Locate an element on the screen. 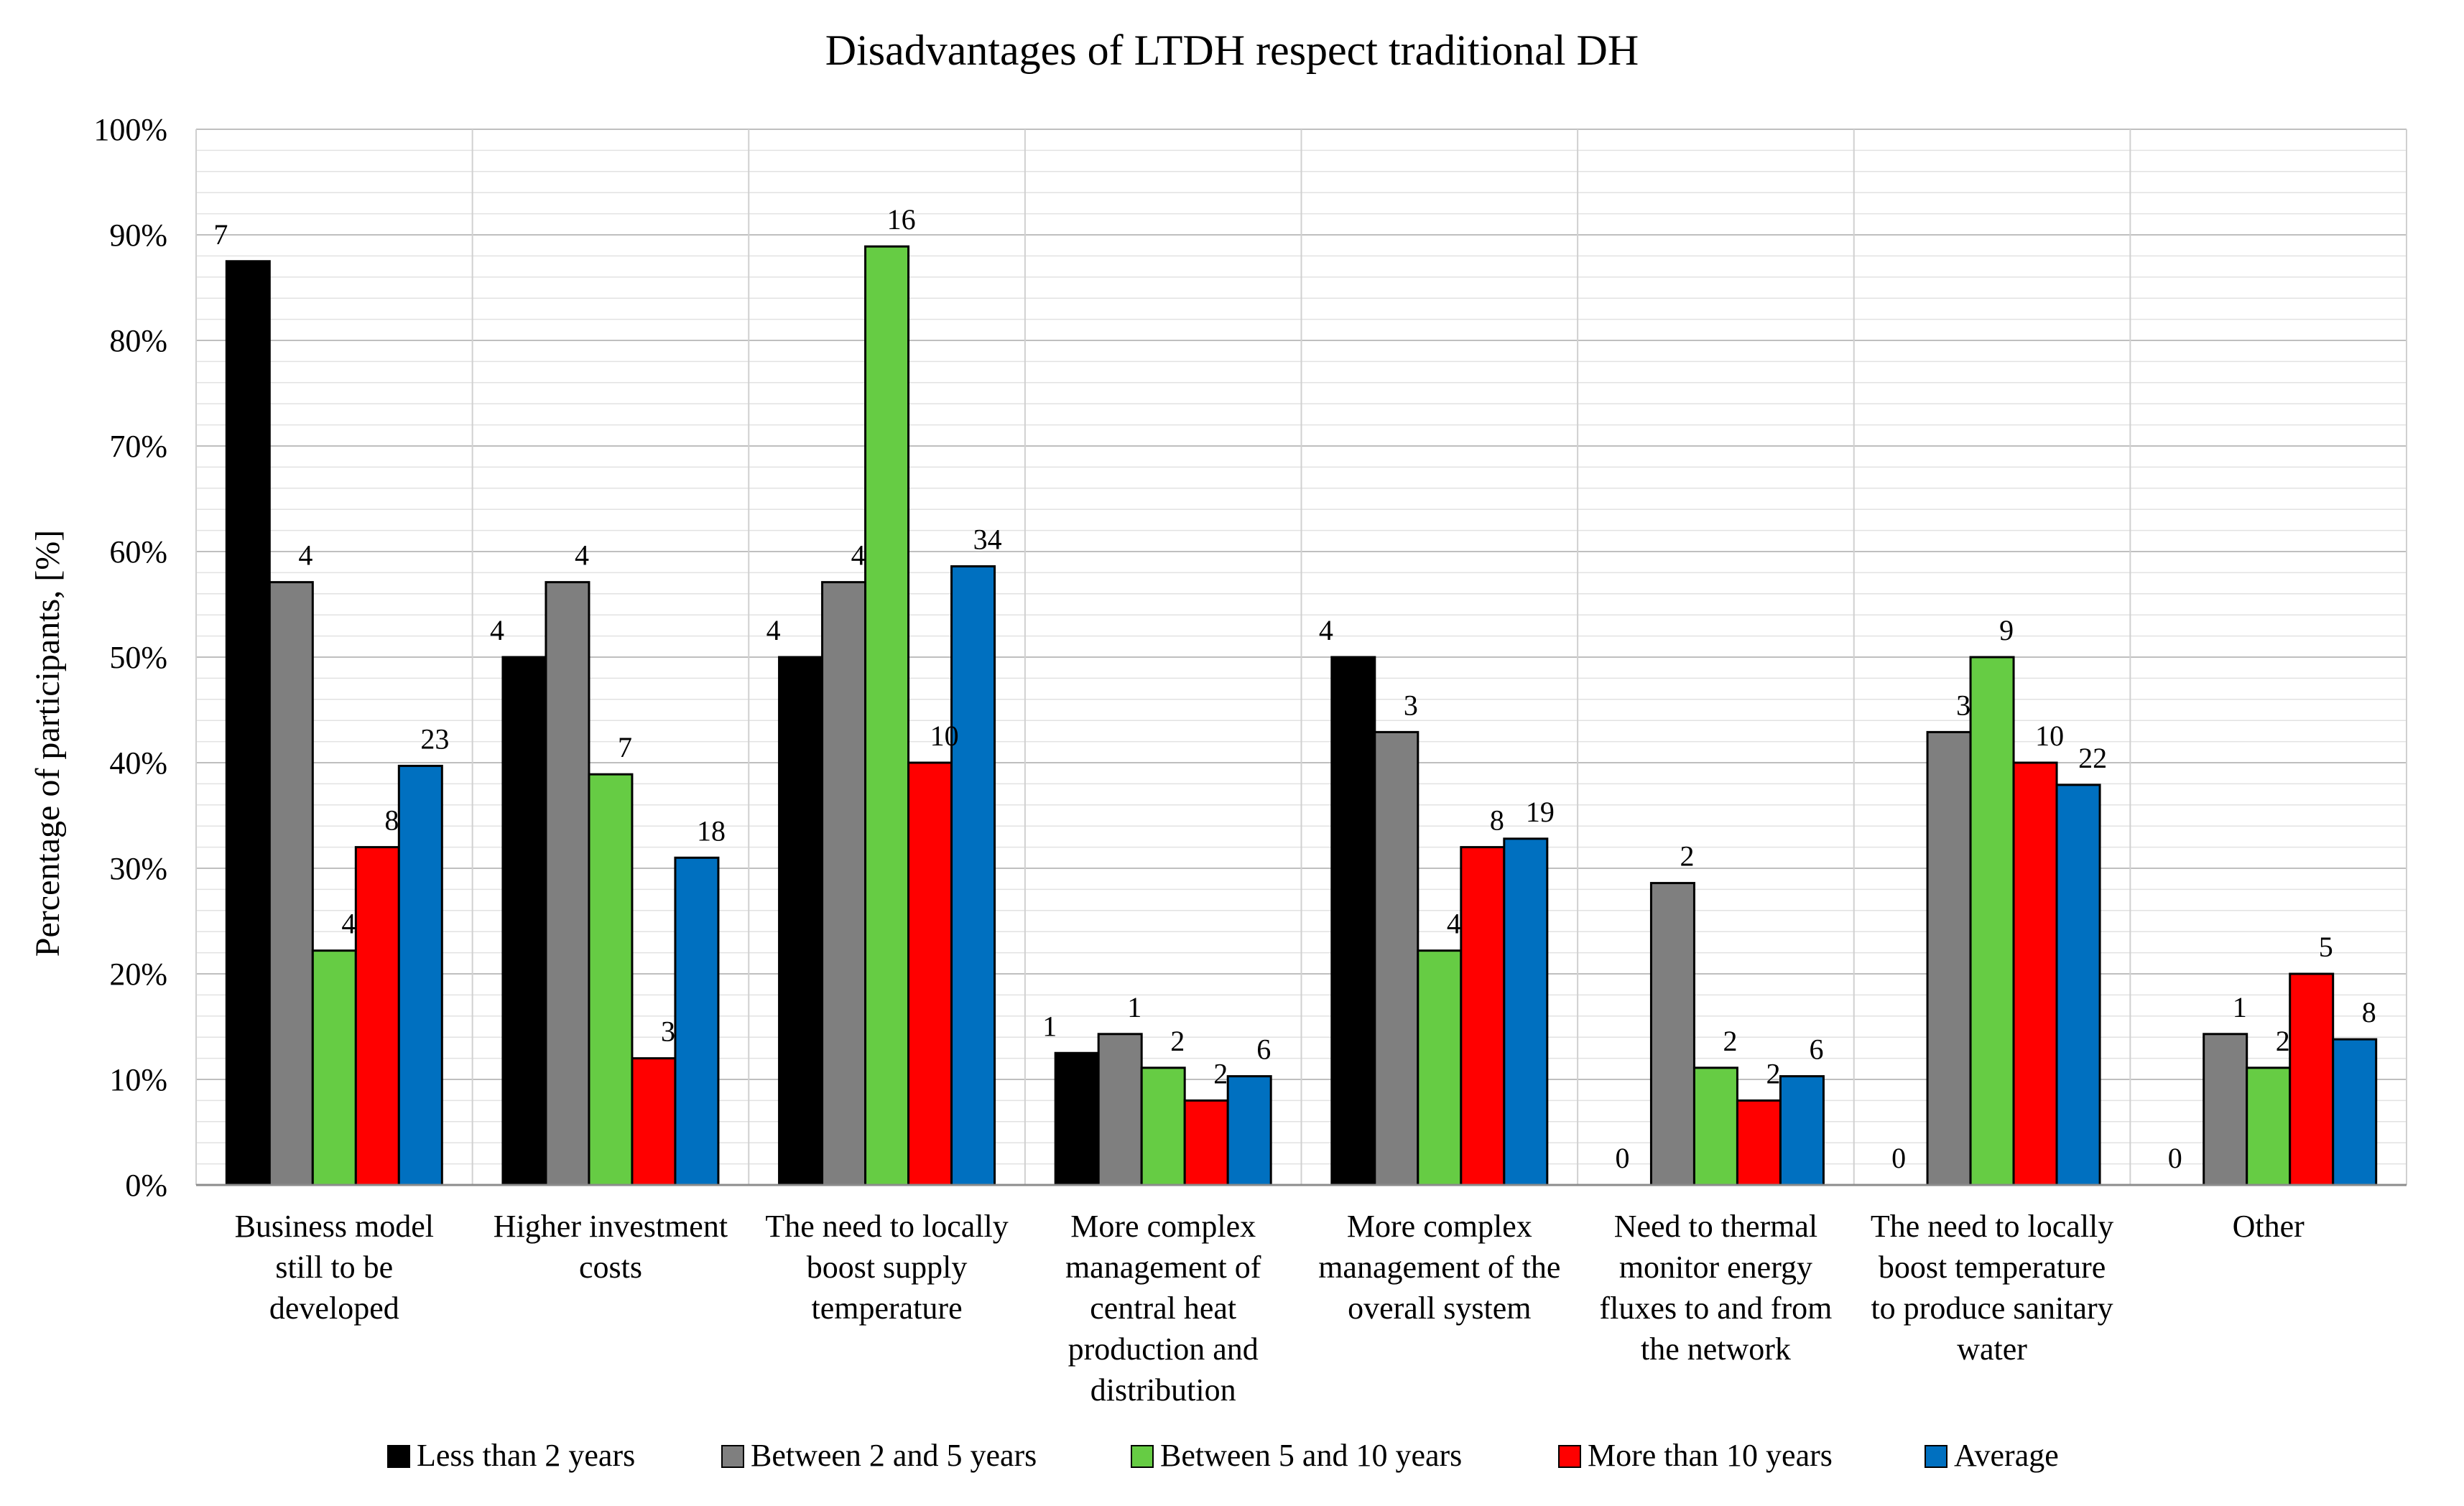  x-tick-label: management of the is located at coordinates (1439, 1268).